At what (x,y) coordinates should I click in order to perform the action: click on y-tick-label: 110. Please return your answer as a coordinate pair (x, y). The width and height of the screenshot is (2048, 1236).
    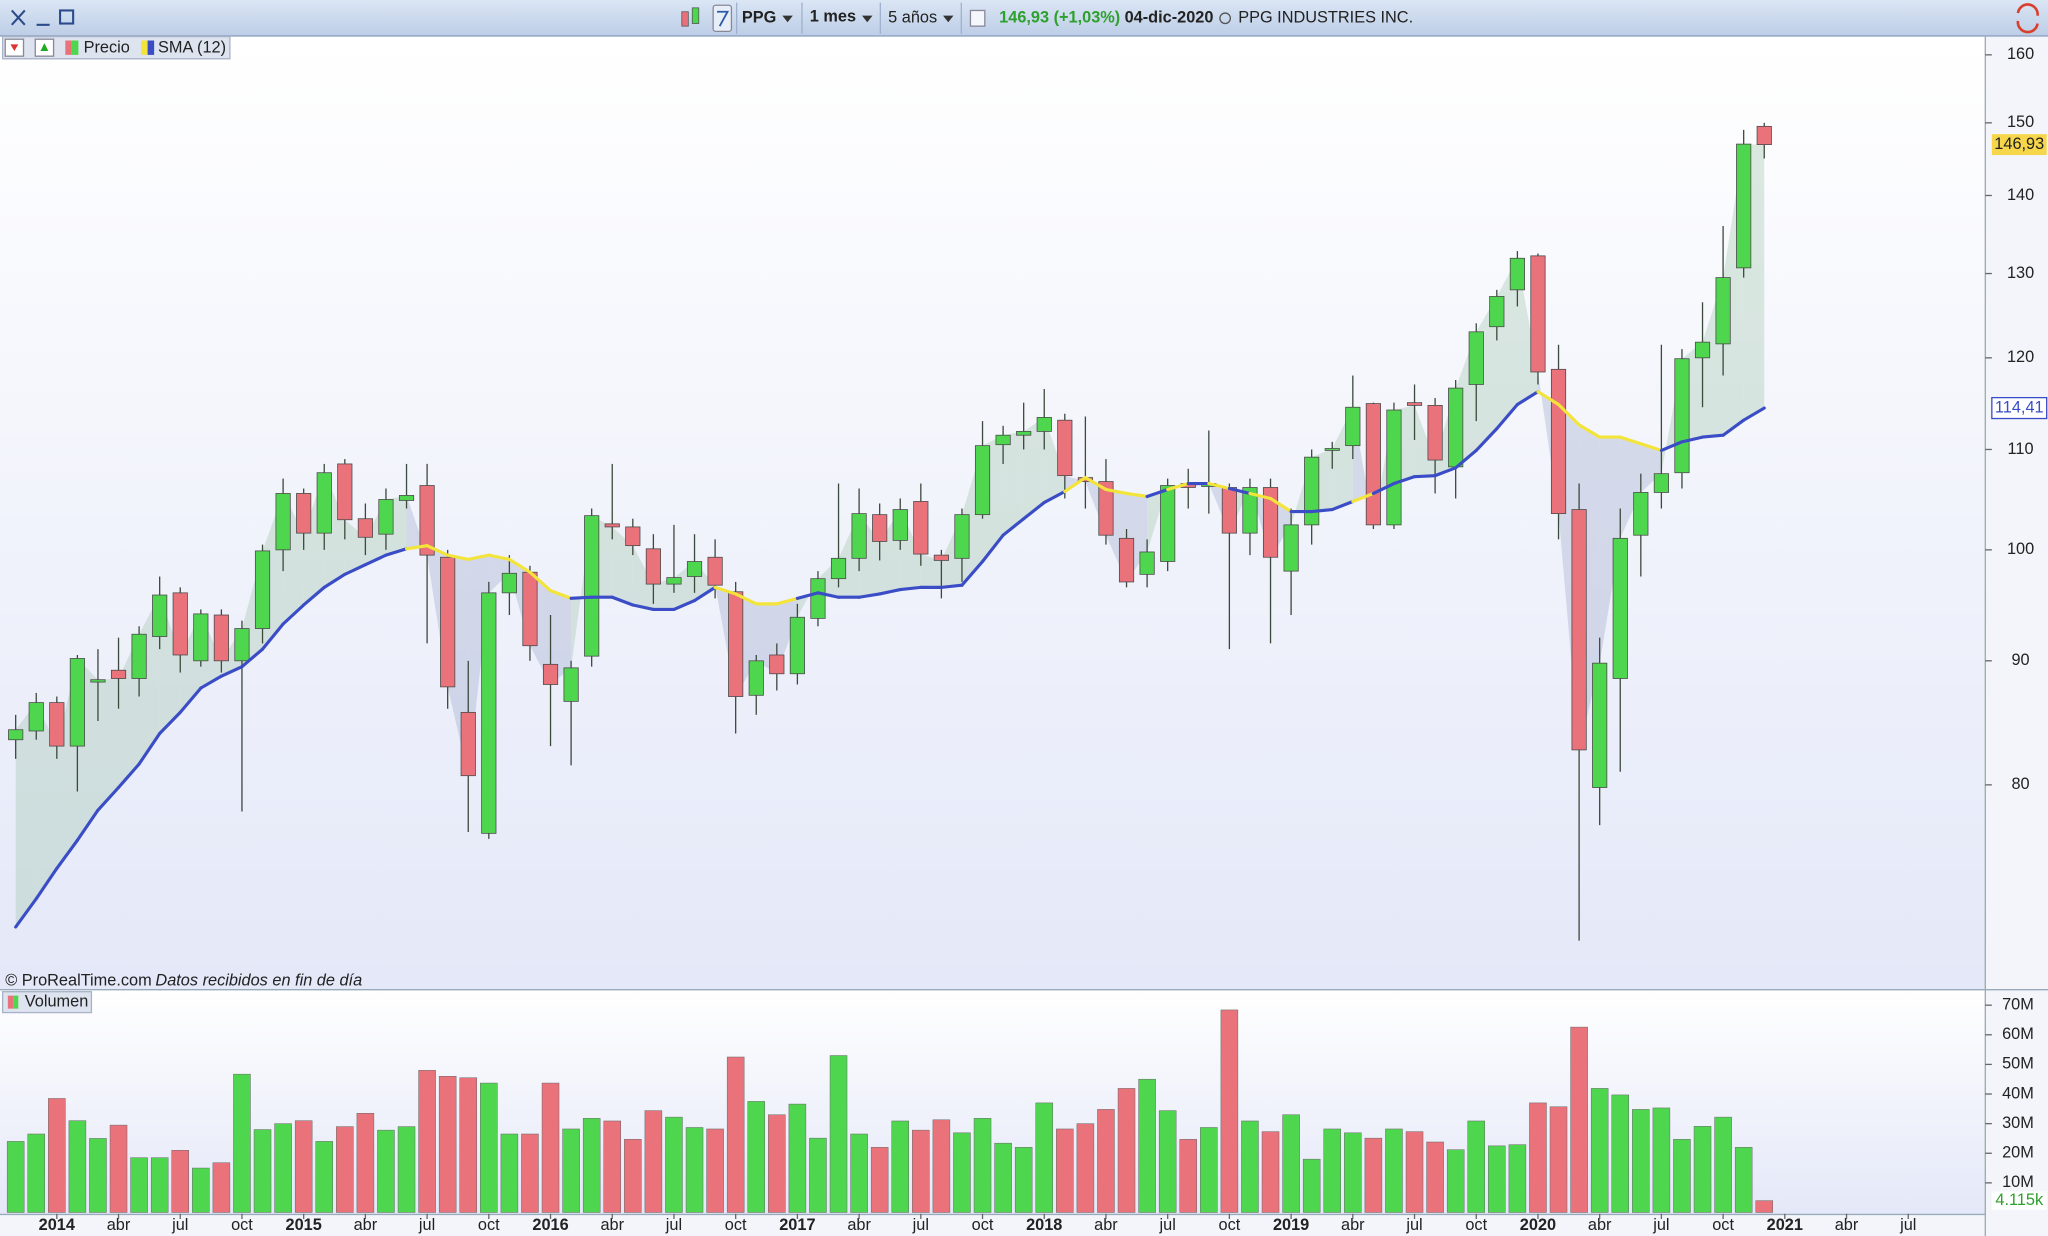
    Looking at the image, I should click on (2021, 449).